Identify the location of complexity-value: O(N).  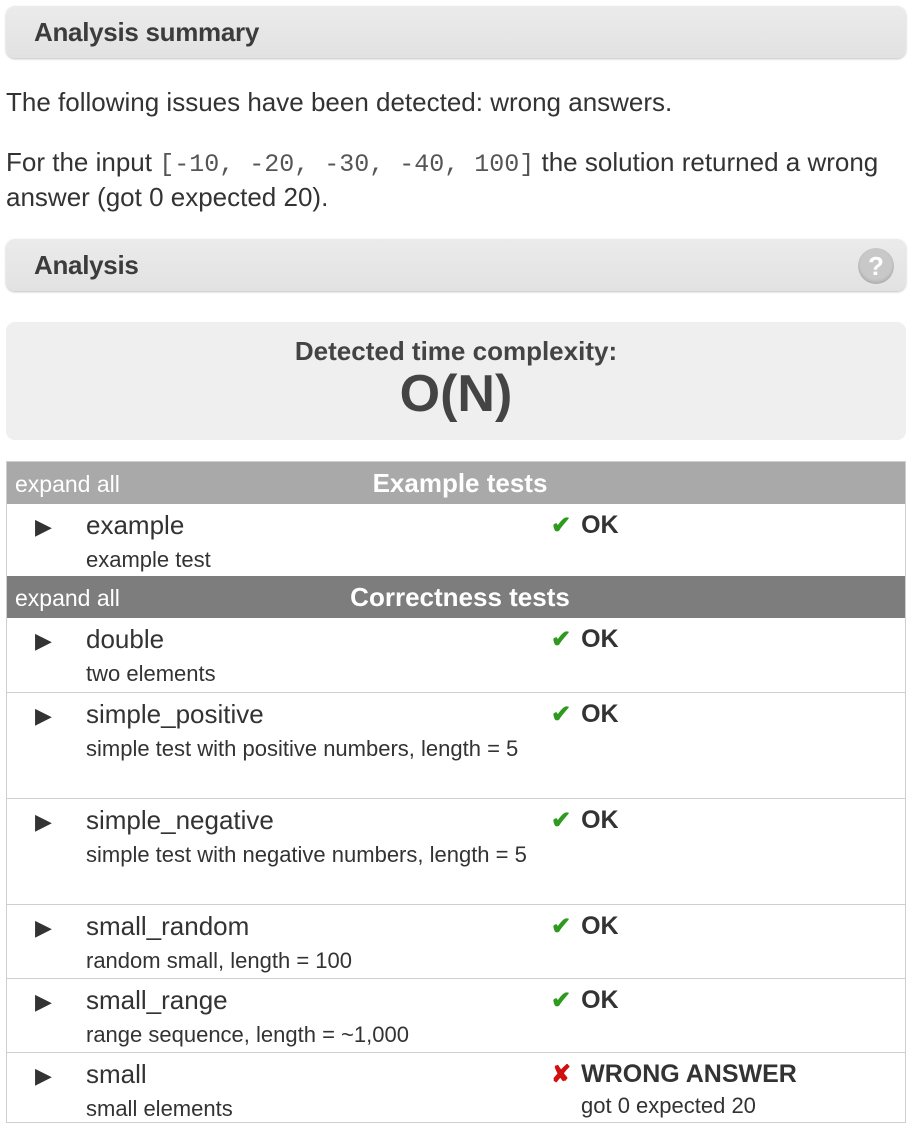
(456, 394).